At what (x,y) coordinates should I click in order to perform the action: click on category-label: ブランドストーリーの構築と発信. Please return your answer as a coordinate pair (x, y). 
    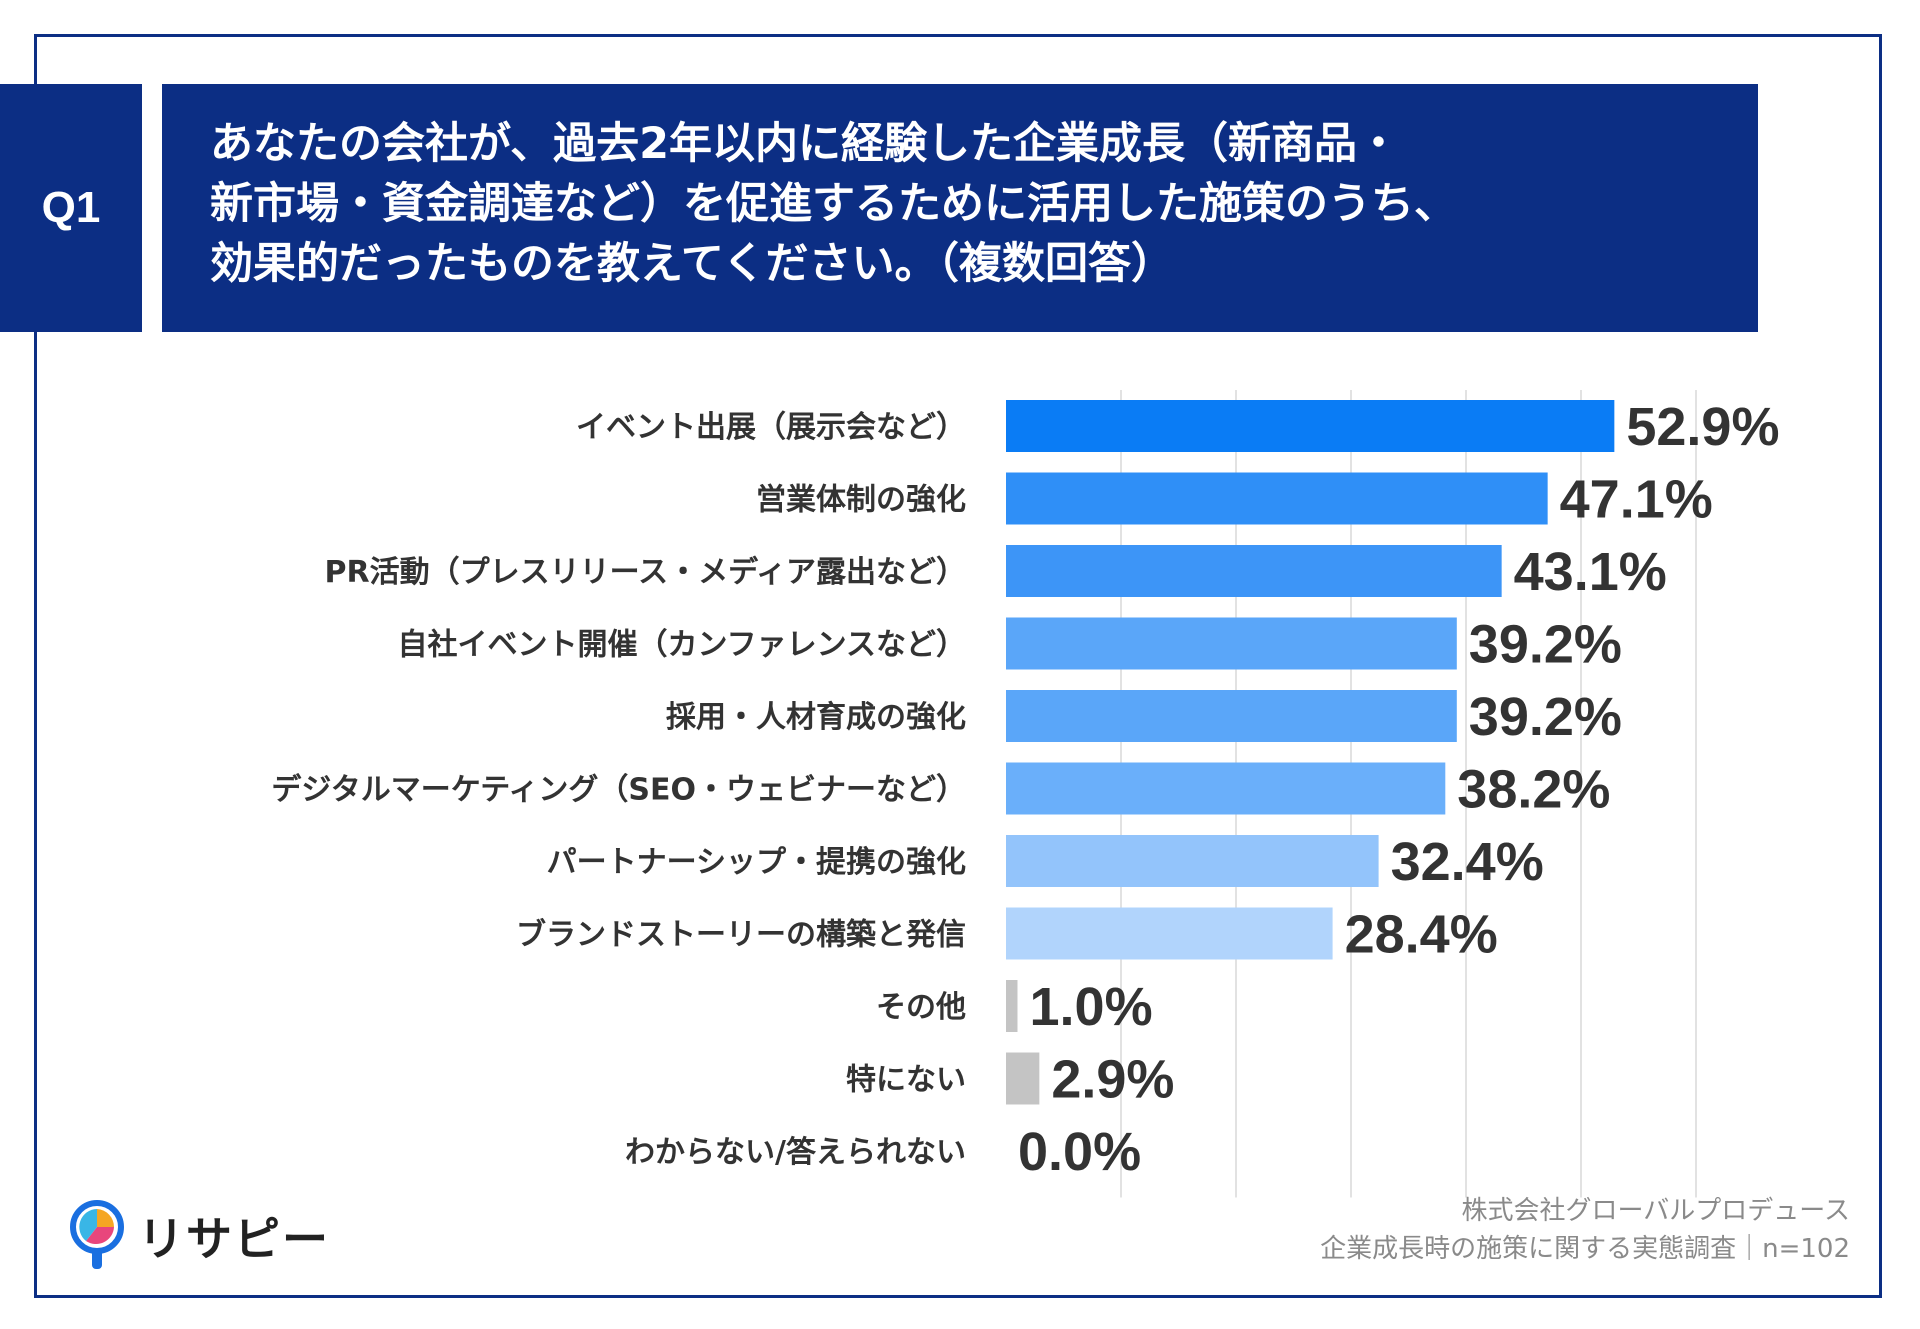
    Looking at the image, I should click on (741, 935).